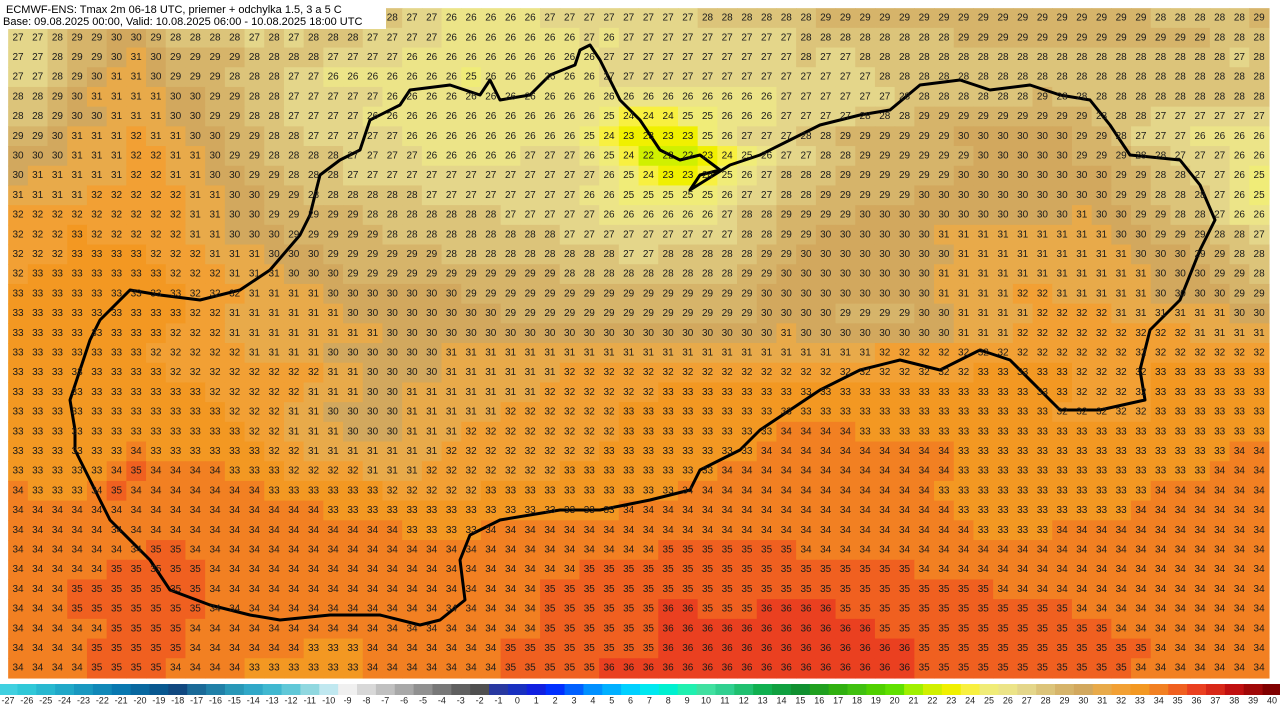 The width and height of the screenshot is (1280, 705). What do you see at coordinates (688, 648) in the screenshot?
I see `cell-value: 36` at bounding box center [688, 648].